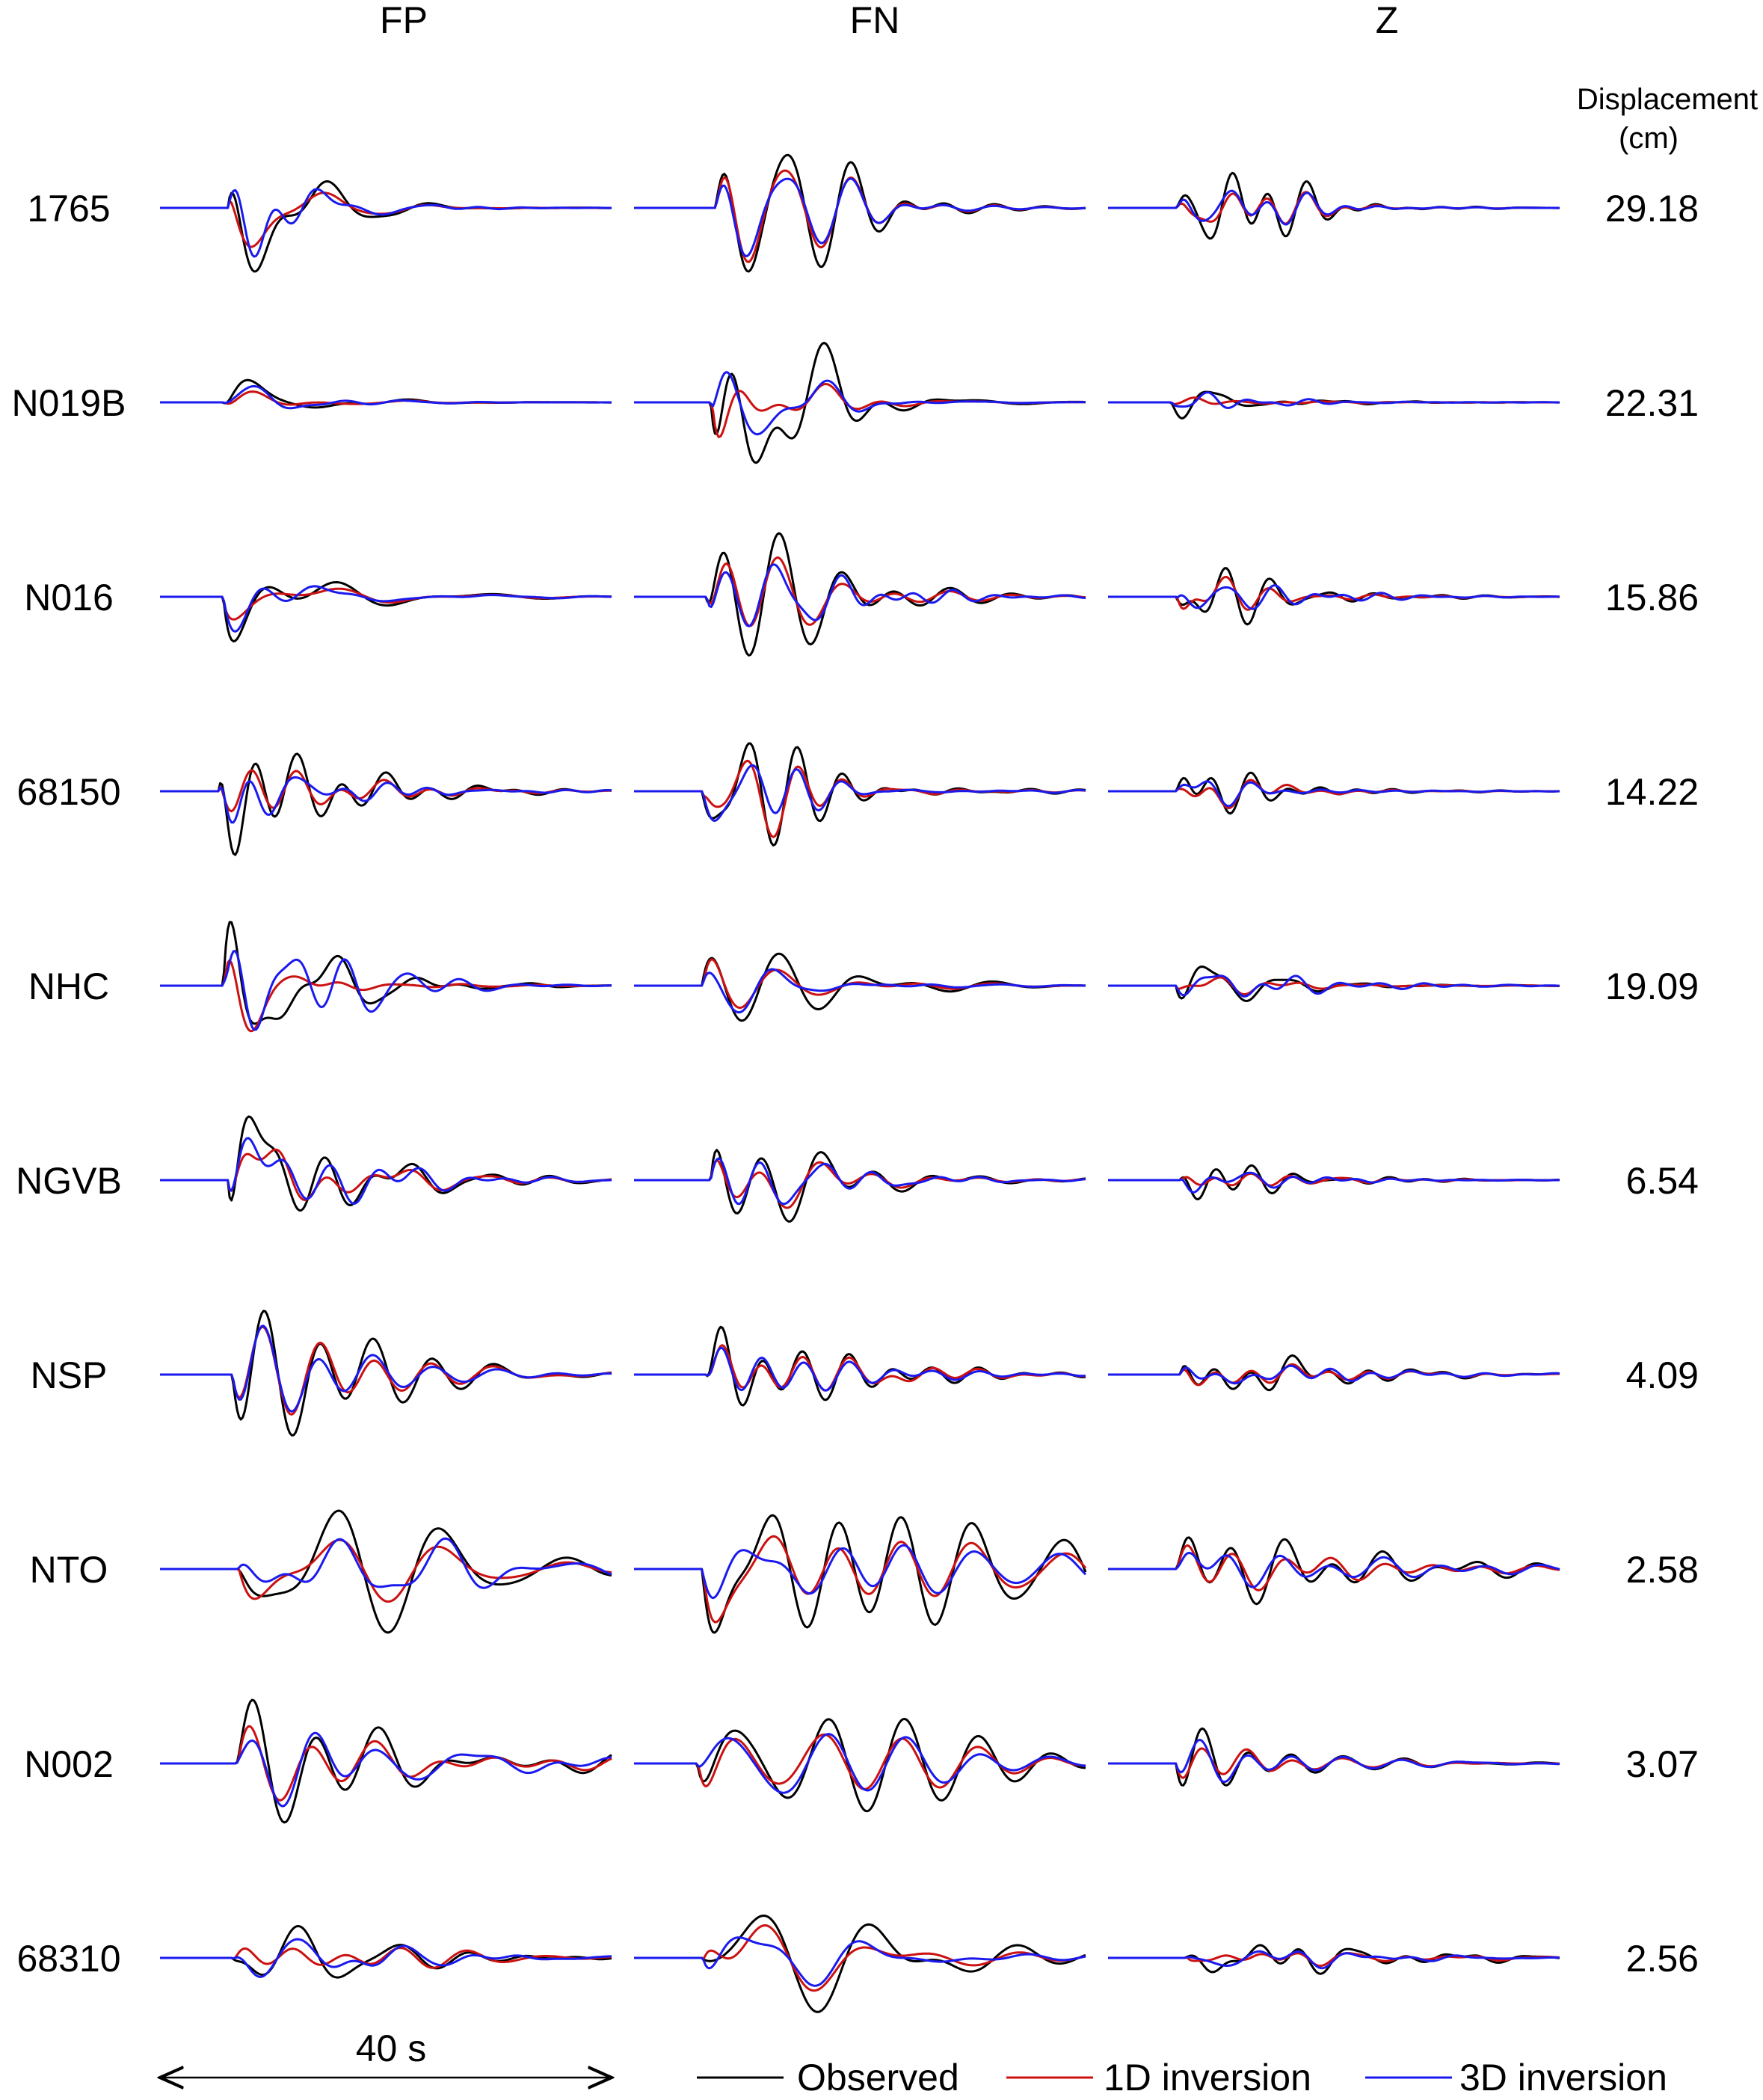 The height and width of the screenshot is (2100, 1763). I want to click on displacement-value: 29.18, so click(1652, 209).